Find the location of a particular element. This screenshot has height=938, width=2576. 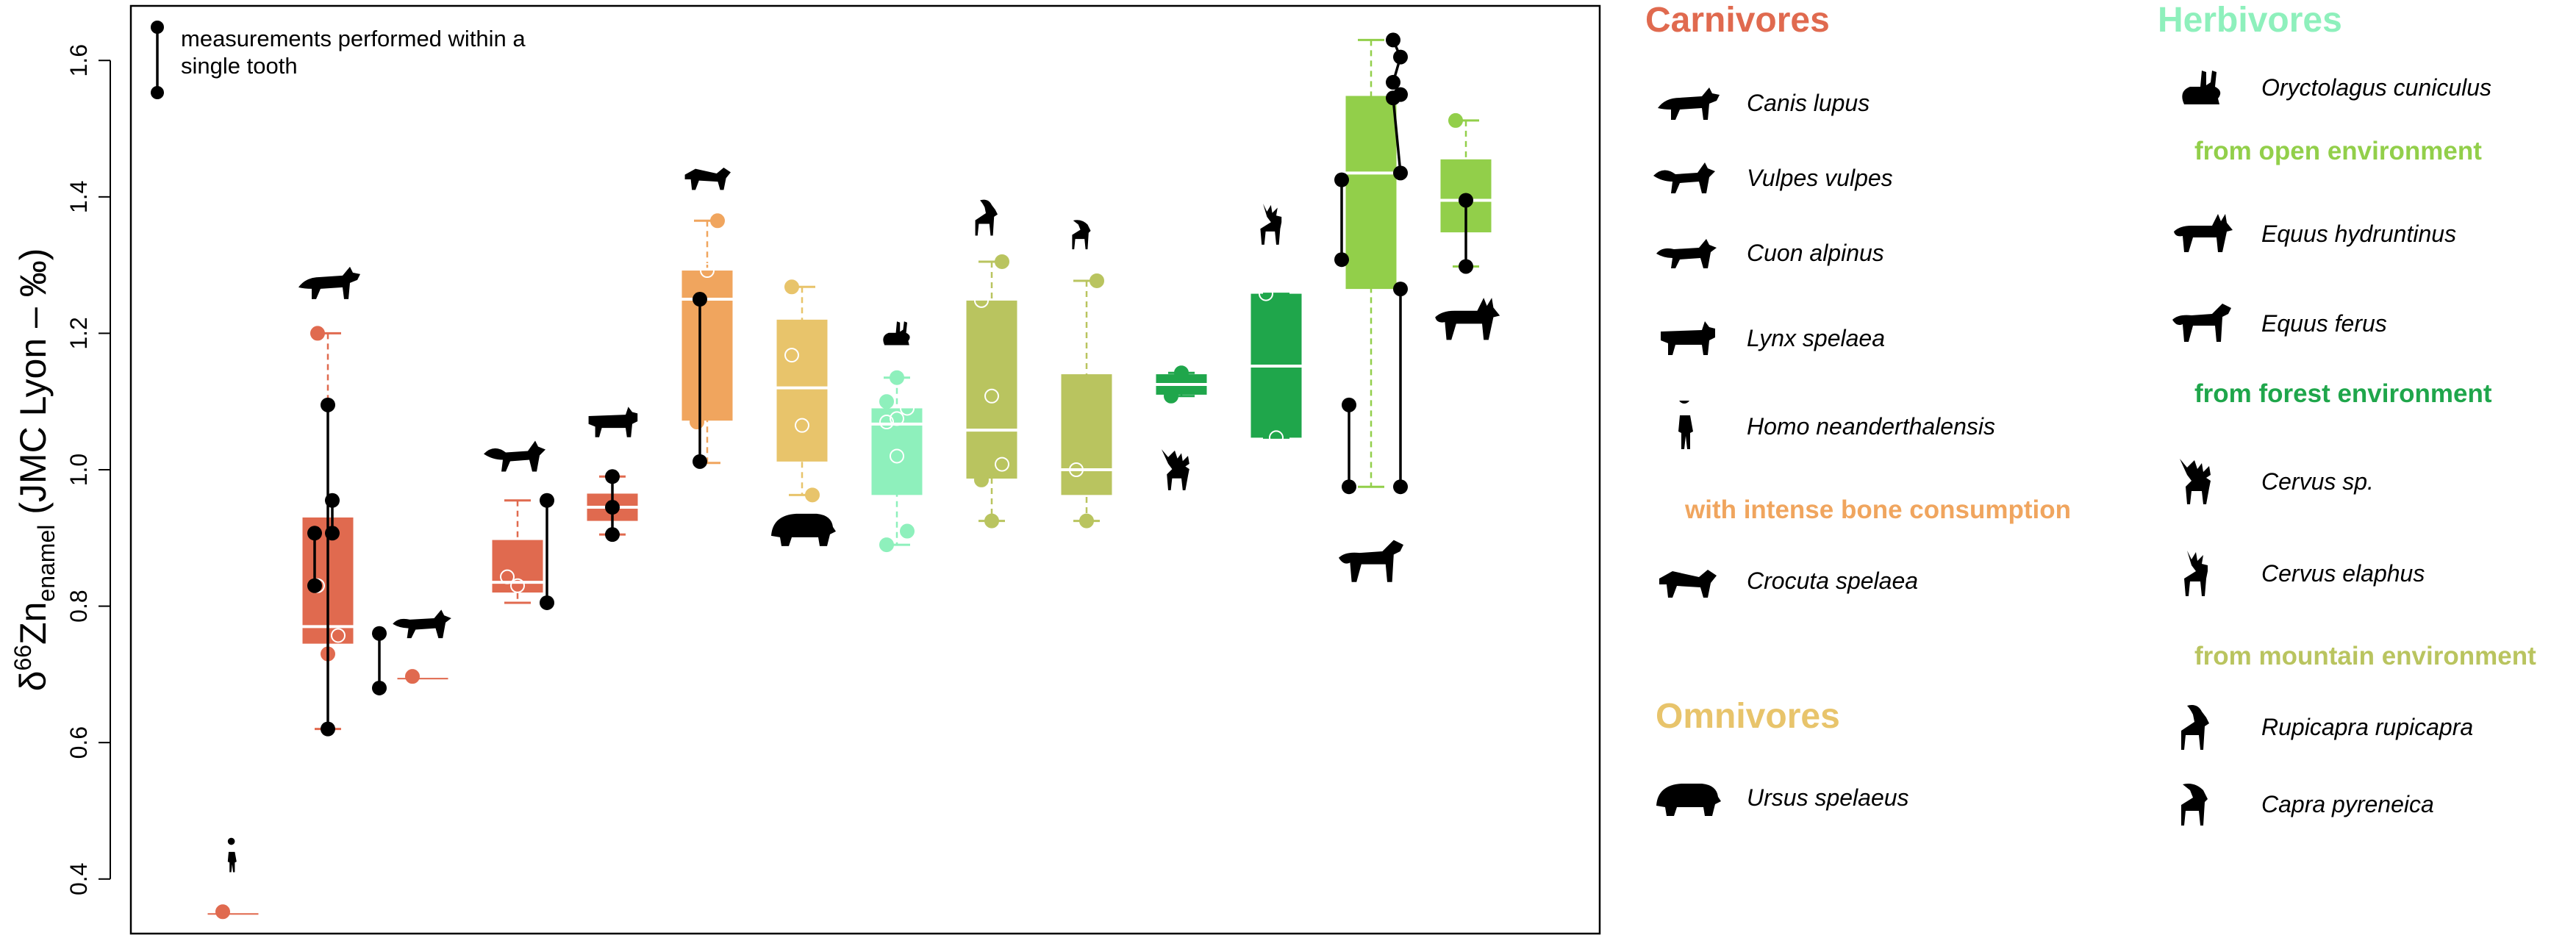

tooth-link-segment is located at coordinates (1397, 136).